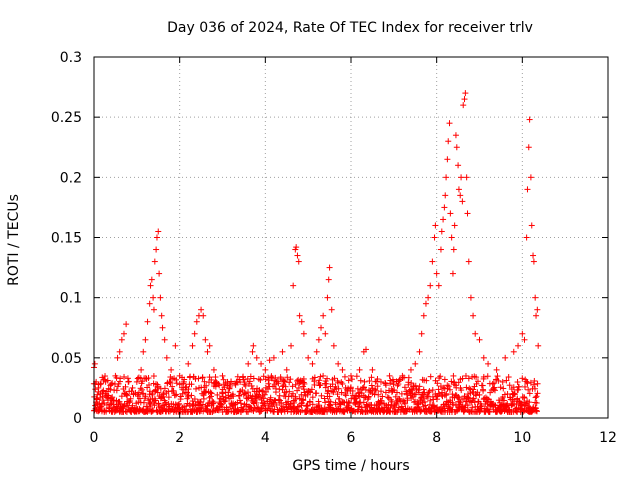  What do you see at coordinates (71, 58) in the screenshot?
I see `y-tick-label: 0.3` at bounding box center [71, 58].